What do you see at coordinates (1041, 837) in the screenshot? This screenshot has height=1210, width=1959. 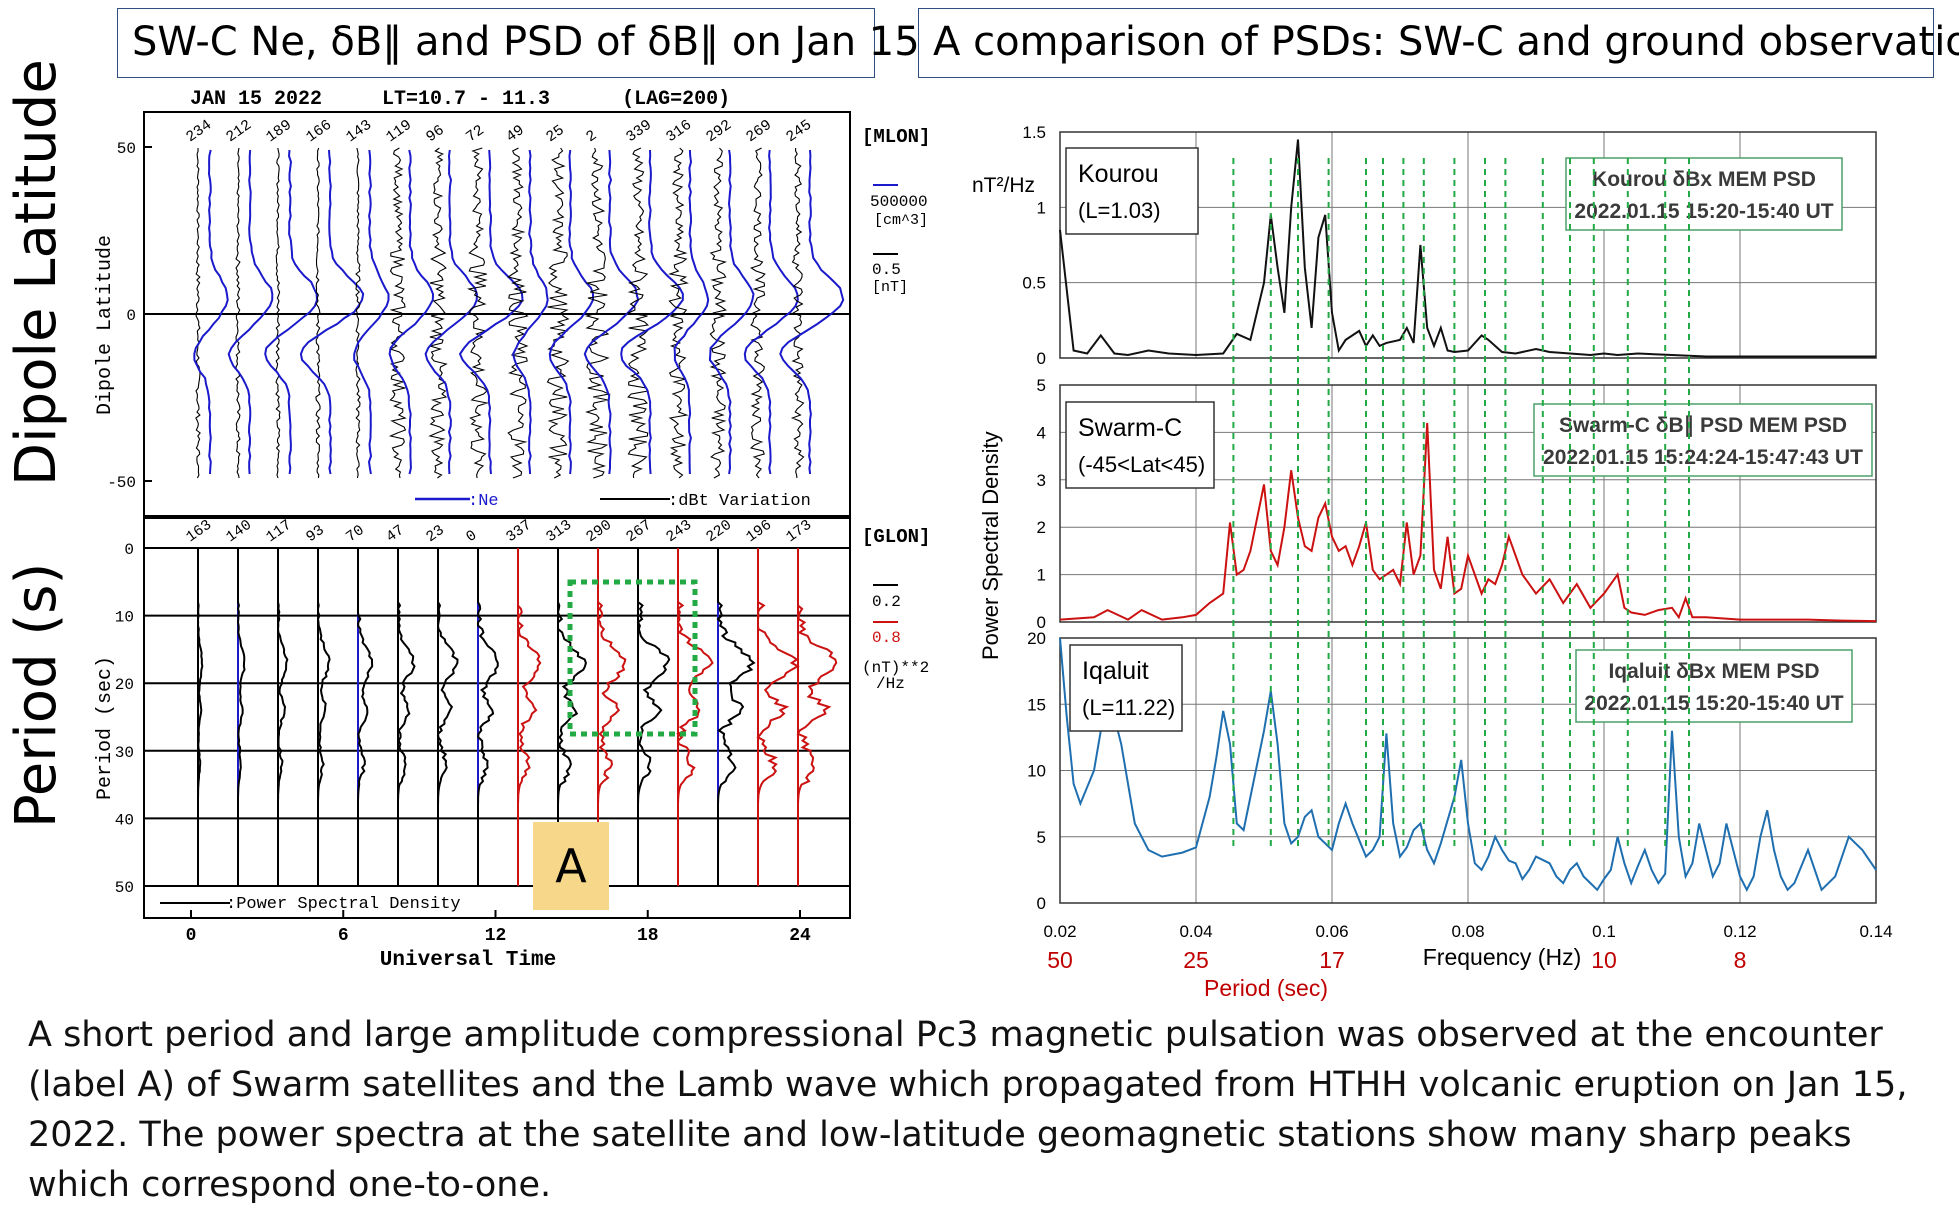 I see `ytick-label: 5` at bounding box center [1041, 837].